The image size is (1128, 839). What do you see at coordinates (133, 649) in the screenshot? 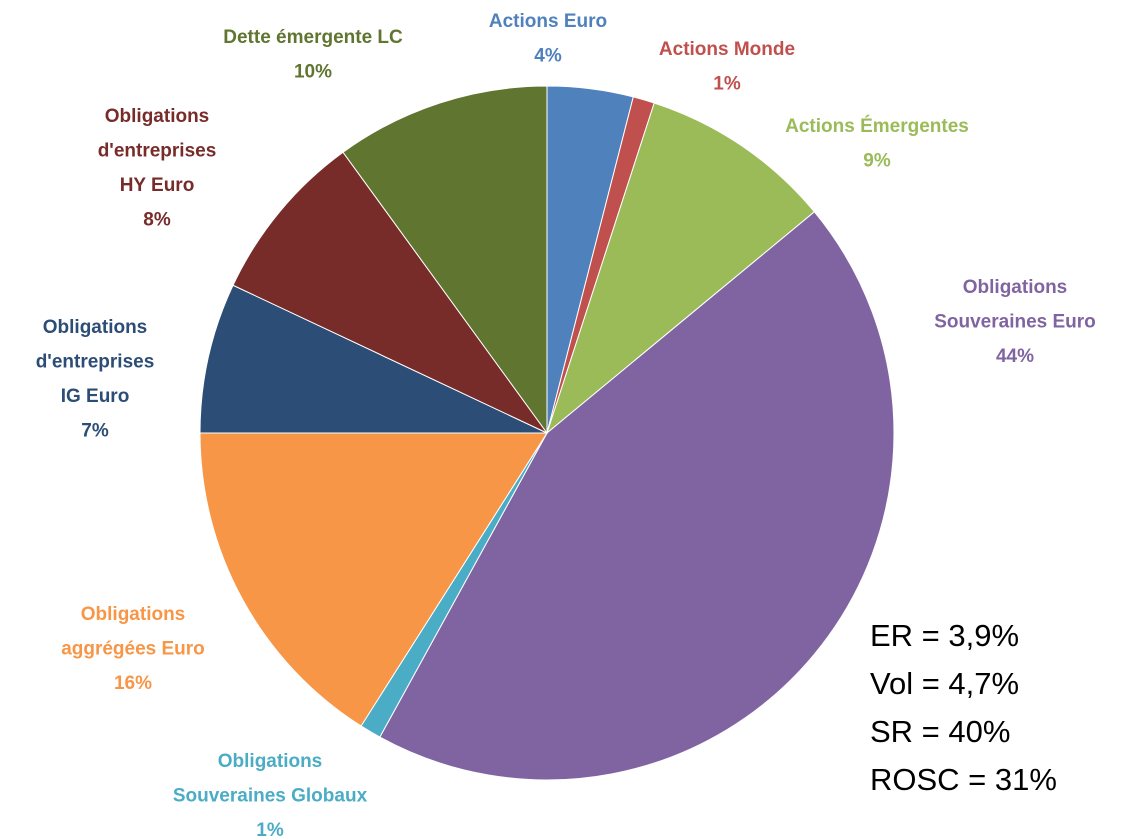
I see `slice-label: aggrégées Euro` at bounding box center [133, 649].